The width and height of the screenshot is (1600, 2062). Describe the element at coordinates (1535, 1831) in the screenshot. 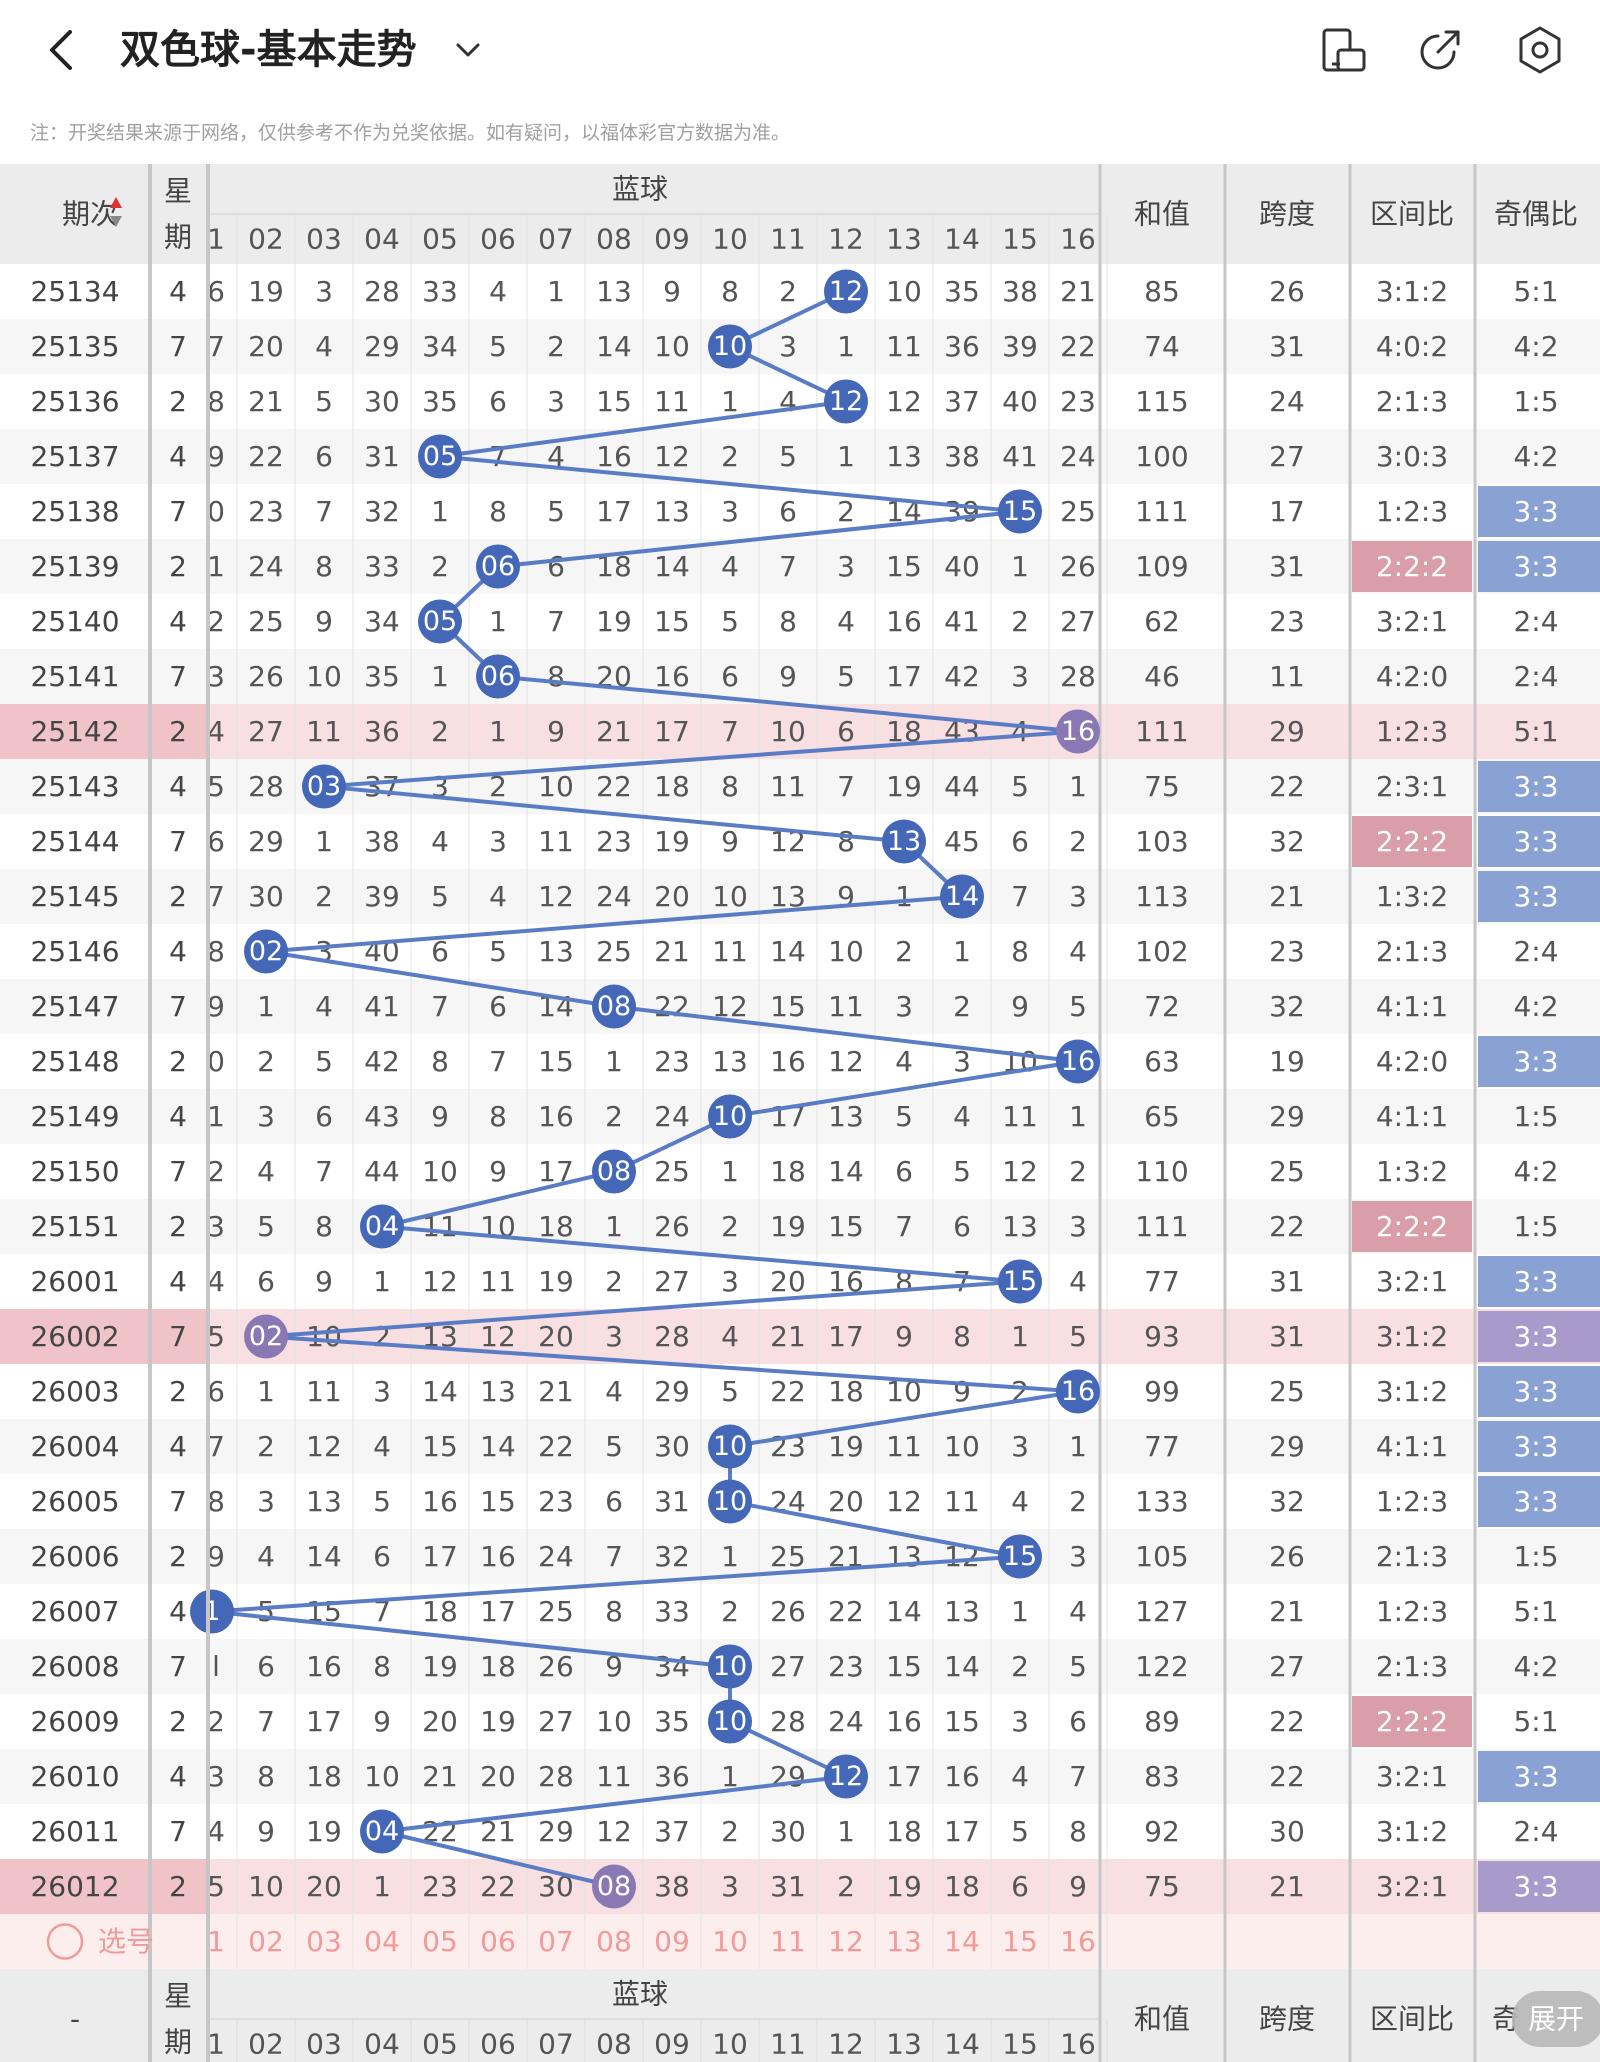

I see `odd-even-cell: 2:4` at that location.